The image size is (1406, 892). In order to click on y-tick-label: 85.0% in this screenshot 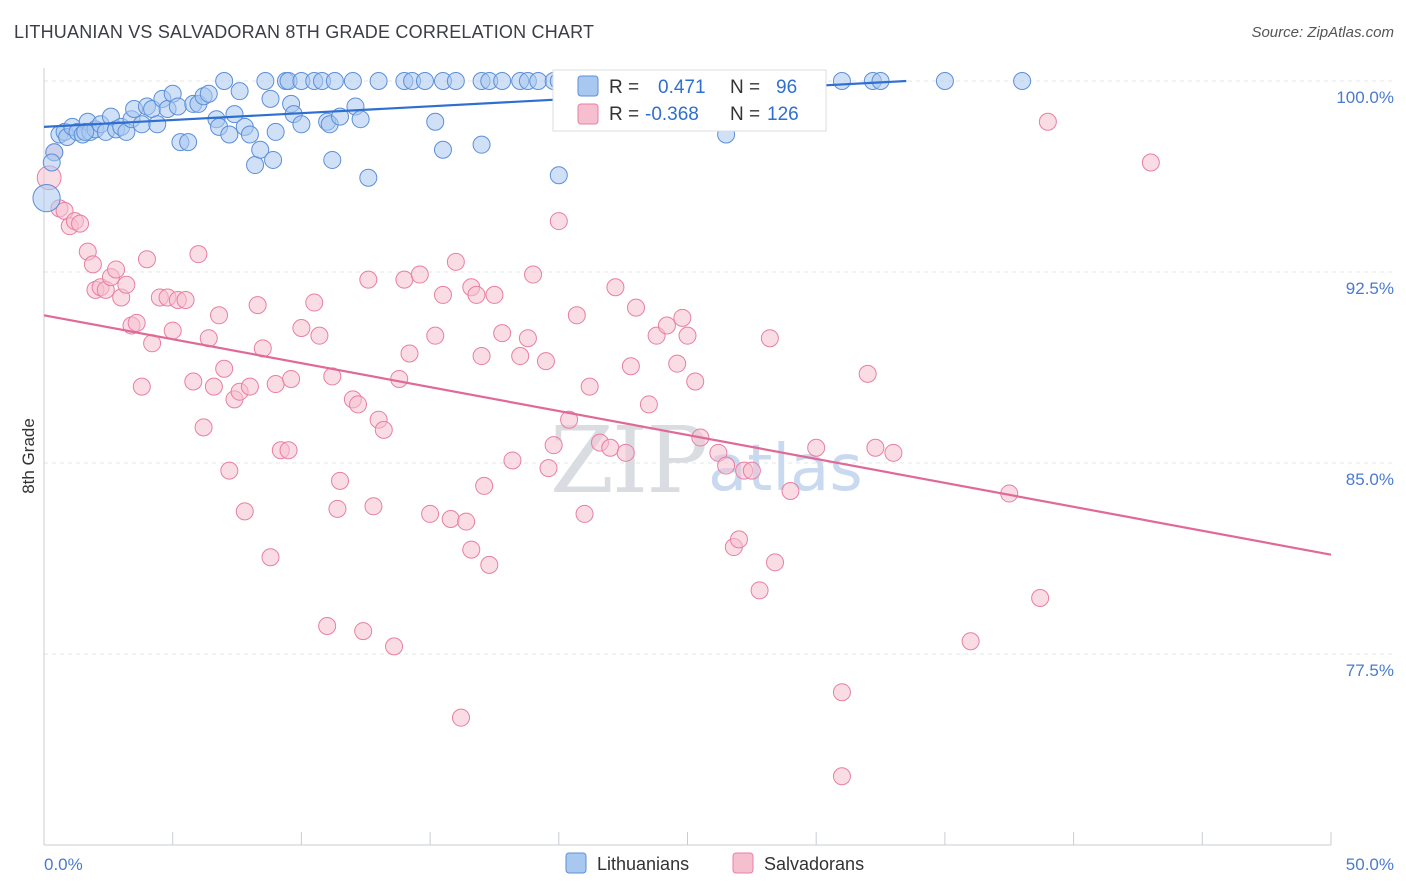, I will do `click(1370, 479)`.